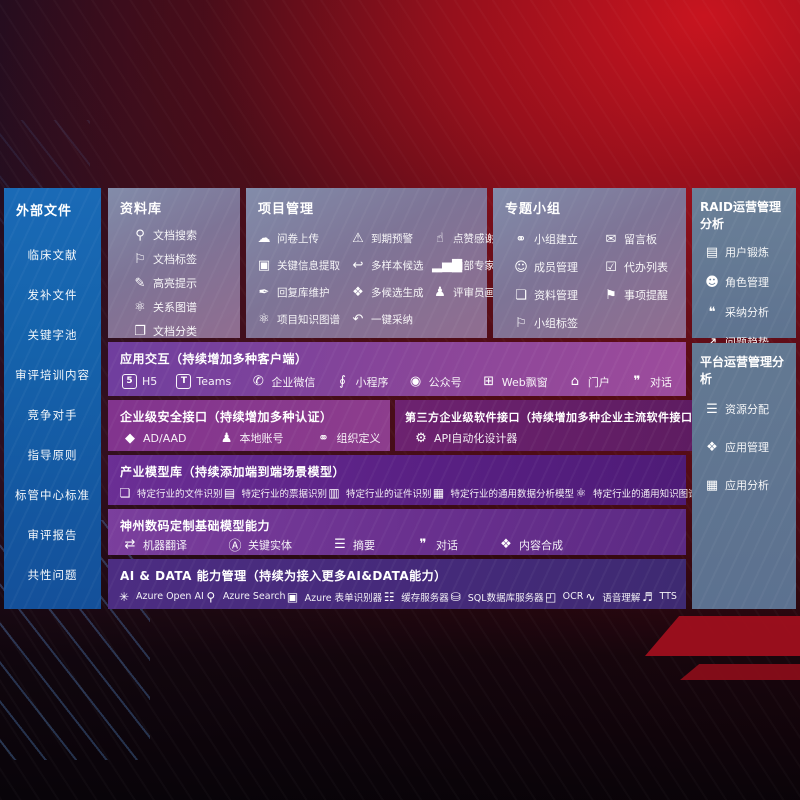 The image size is (800, 800). I want to click on auth-item: ⚭ 组织定义, so click(348, 438).